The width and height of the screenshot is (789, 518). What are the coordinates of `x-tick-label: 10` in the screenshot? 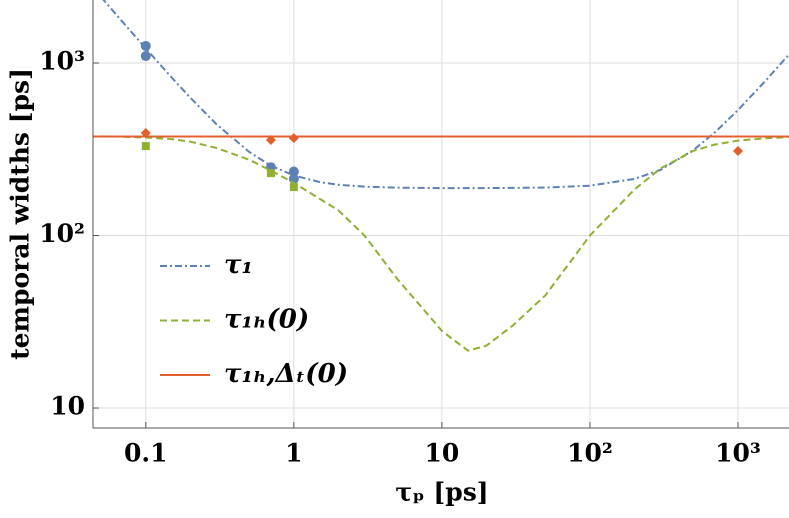 It's located at (442, 453).